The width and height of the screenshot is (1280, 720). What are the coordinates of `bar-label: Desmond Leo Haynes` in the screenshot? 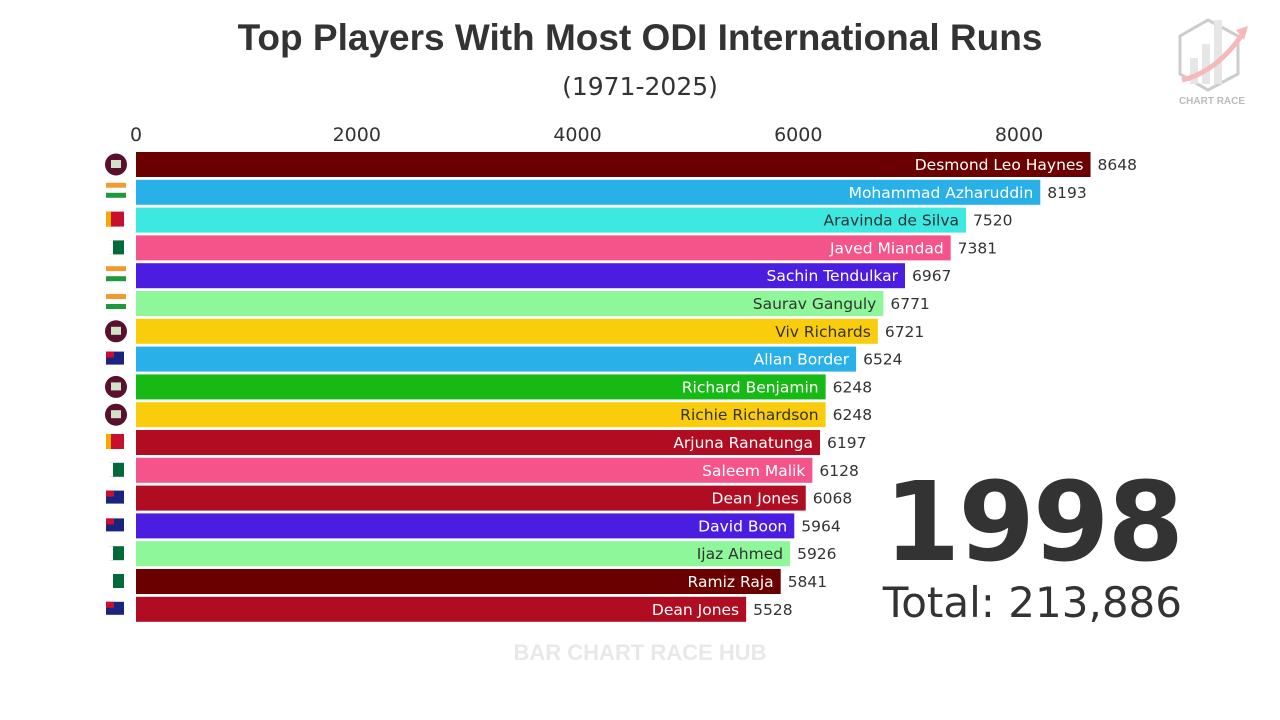 It's located at (999, 165).